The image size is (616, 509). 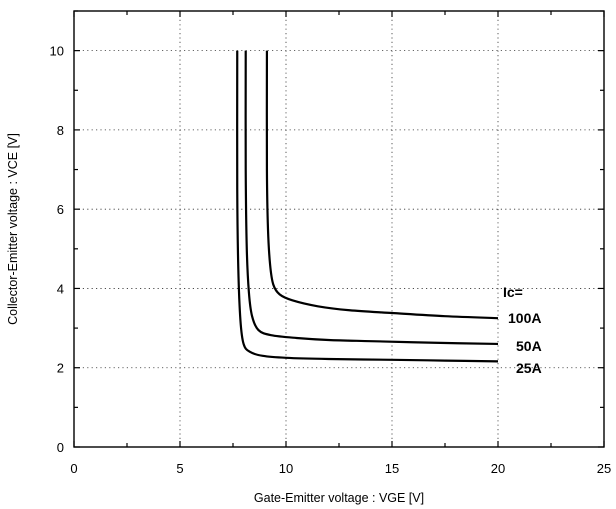 I want to click on x-tick-label: 0, so click(x=73, y=468).